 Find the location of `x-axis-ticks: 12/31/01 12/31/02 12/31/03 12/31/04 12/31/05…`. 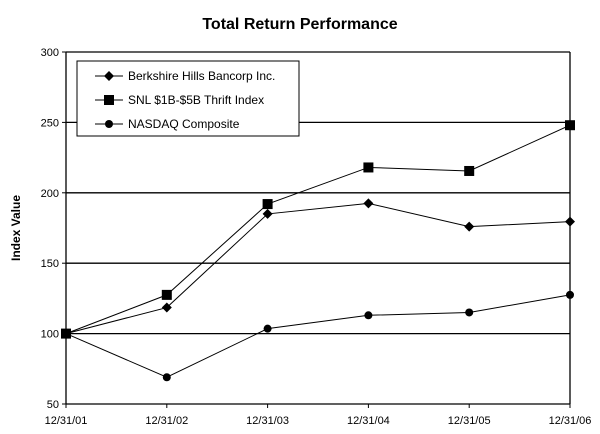

x-axis-ticks: 12/31/01 12/31/02 12/31/03 12/31/04 12/31/05… is located at coordinates (318, 415).